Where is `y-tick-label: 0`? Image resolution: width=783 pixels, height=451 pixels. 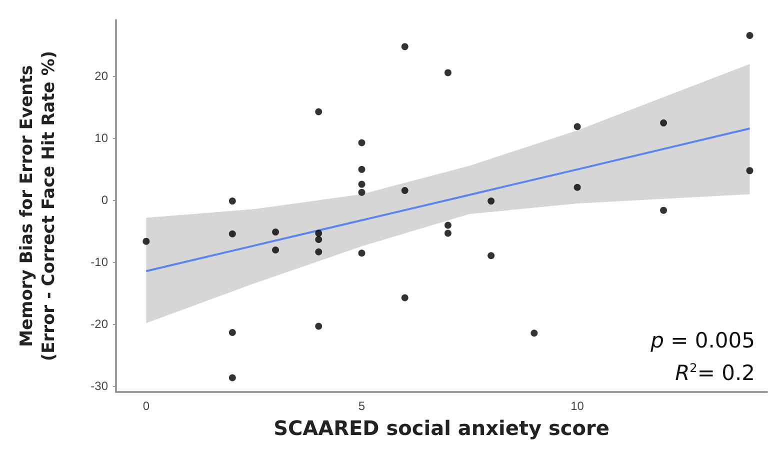
y-tick-label: 0 is located at coordinates (104, 199).